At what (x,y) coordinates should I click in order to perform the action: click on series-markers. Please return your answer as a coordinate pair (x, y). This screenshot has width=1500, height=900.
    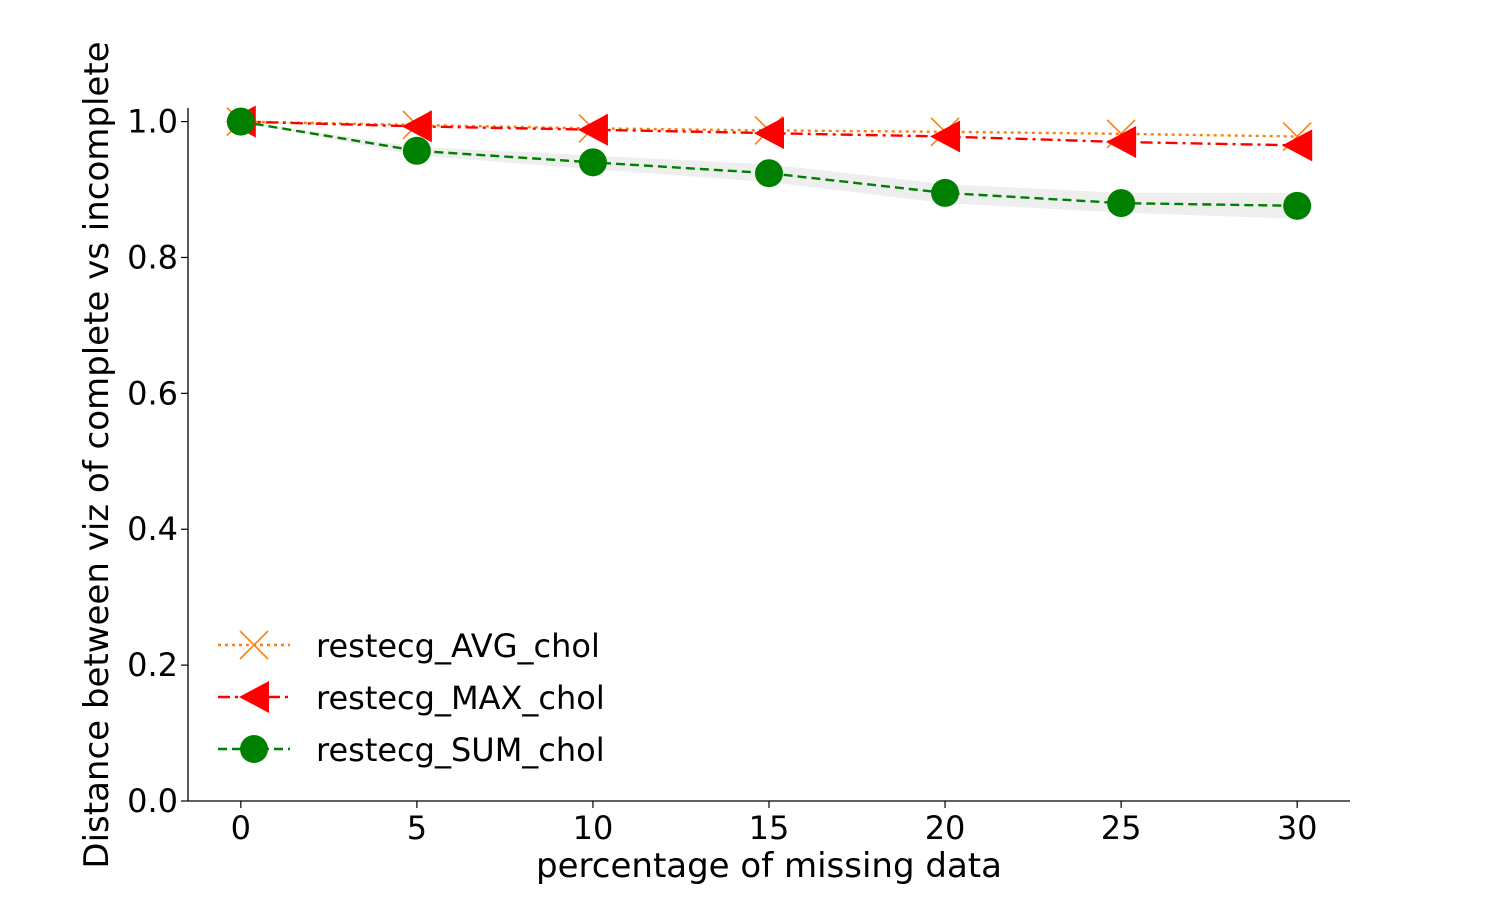
    Looking at the image, I should click on (769, 162).